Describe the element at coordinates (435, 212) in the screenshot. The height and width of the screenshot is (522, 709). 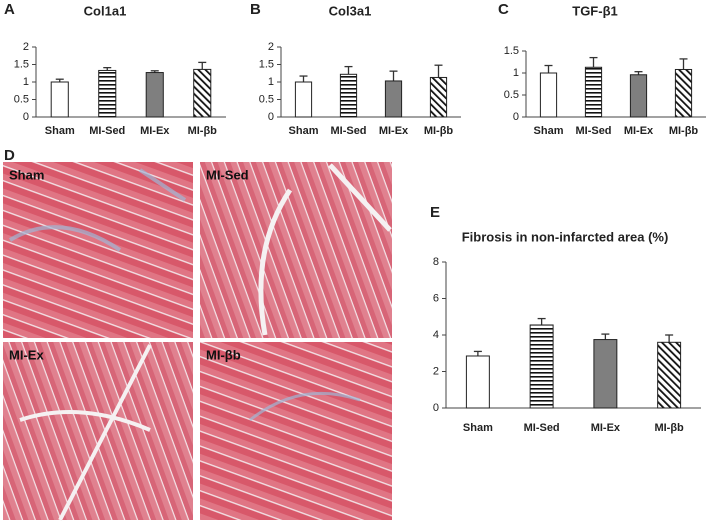
I see `panel-letter: E` at that location.